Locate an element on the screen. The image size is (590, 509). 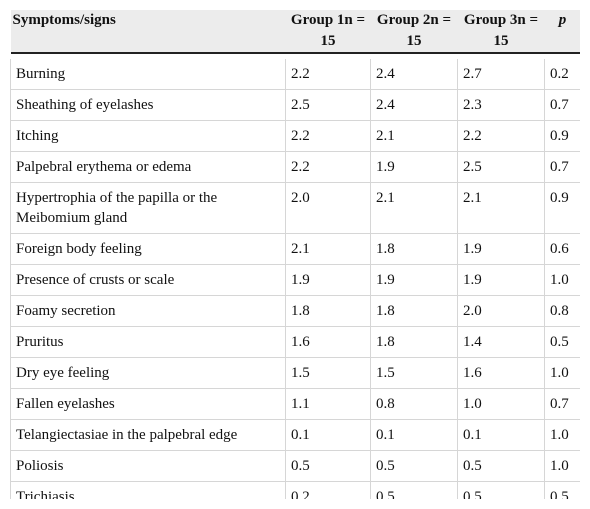
table-row: Trichiasis 0.2 0.5 0.5 0.5 is located at coordinates (295, 490).